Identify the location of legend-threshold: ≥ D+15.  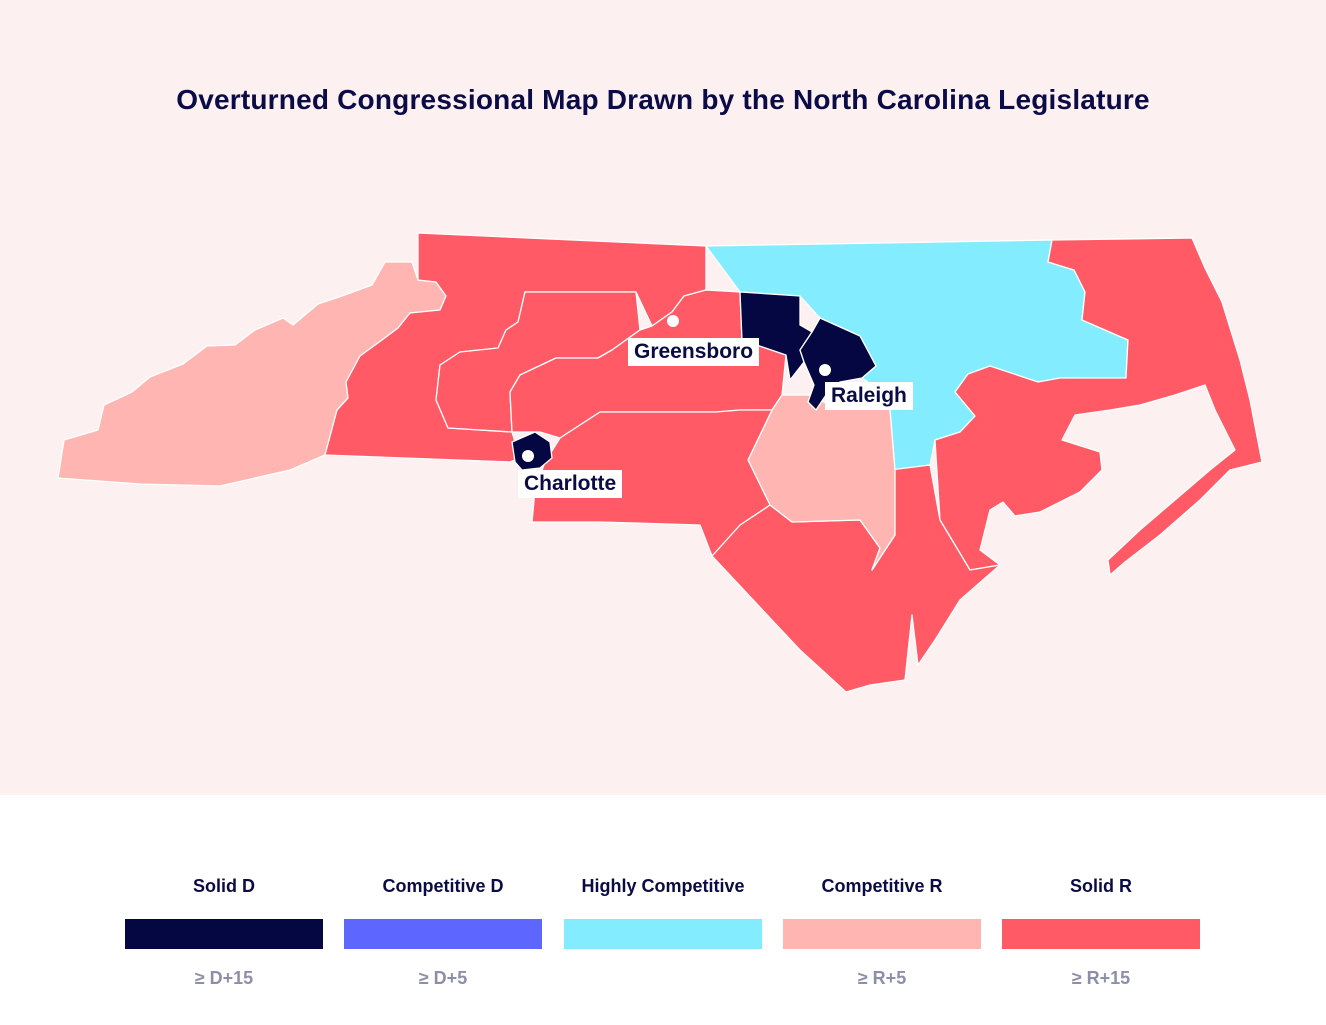
(224, 978).